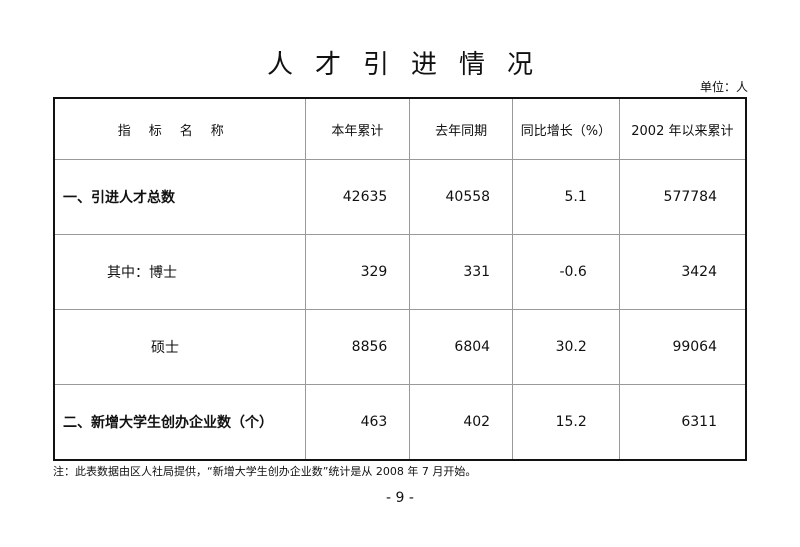 This screenshot has height=547, width=800. What do you see at coordinates (357, 128) in the screenshot?
I see `header-cell: 本年累计` at bounding box center [357, 128].